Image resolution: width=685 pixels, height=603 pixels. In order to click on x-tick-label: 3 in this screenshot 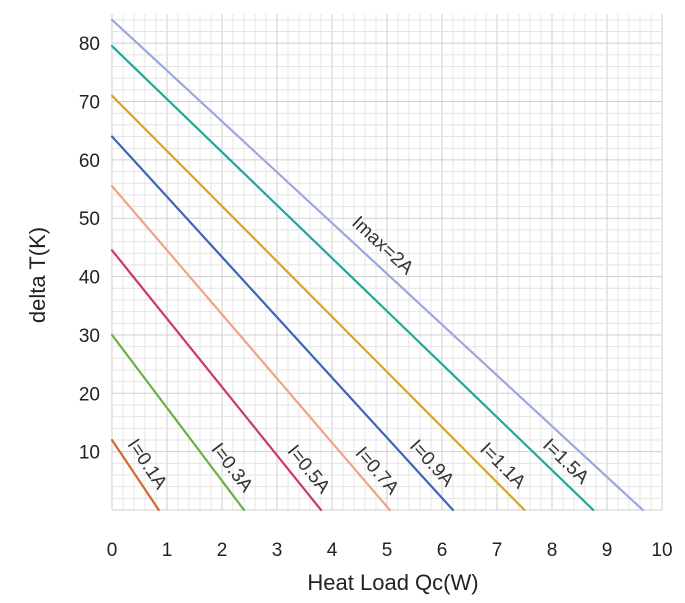, I will do `click(277, 550)`.